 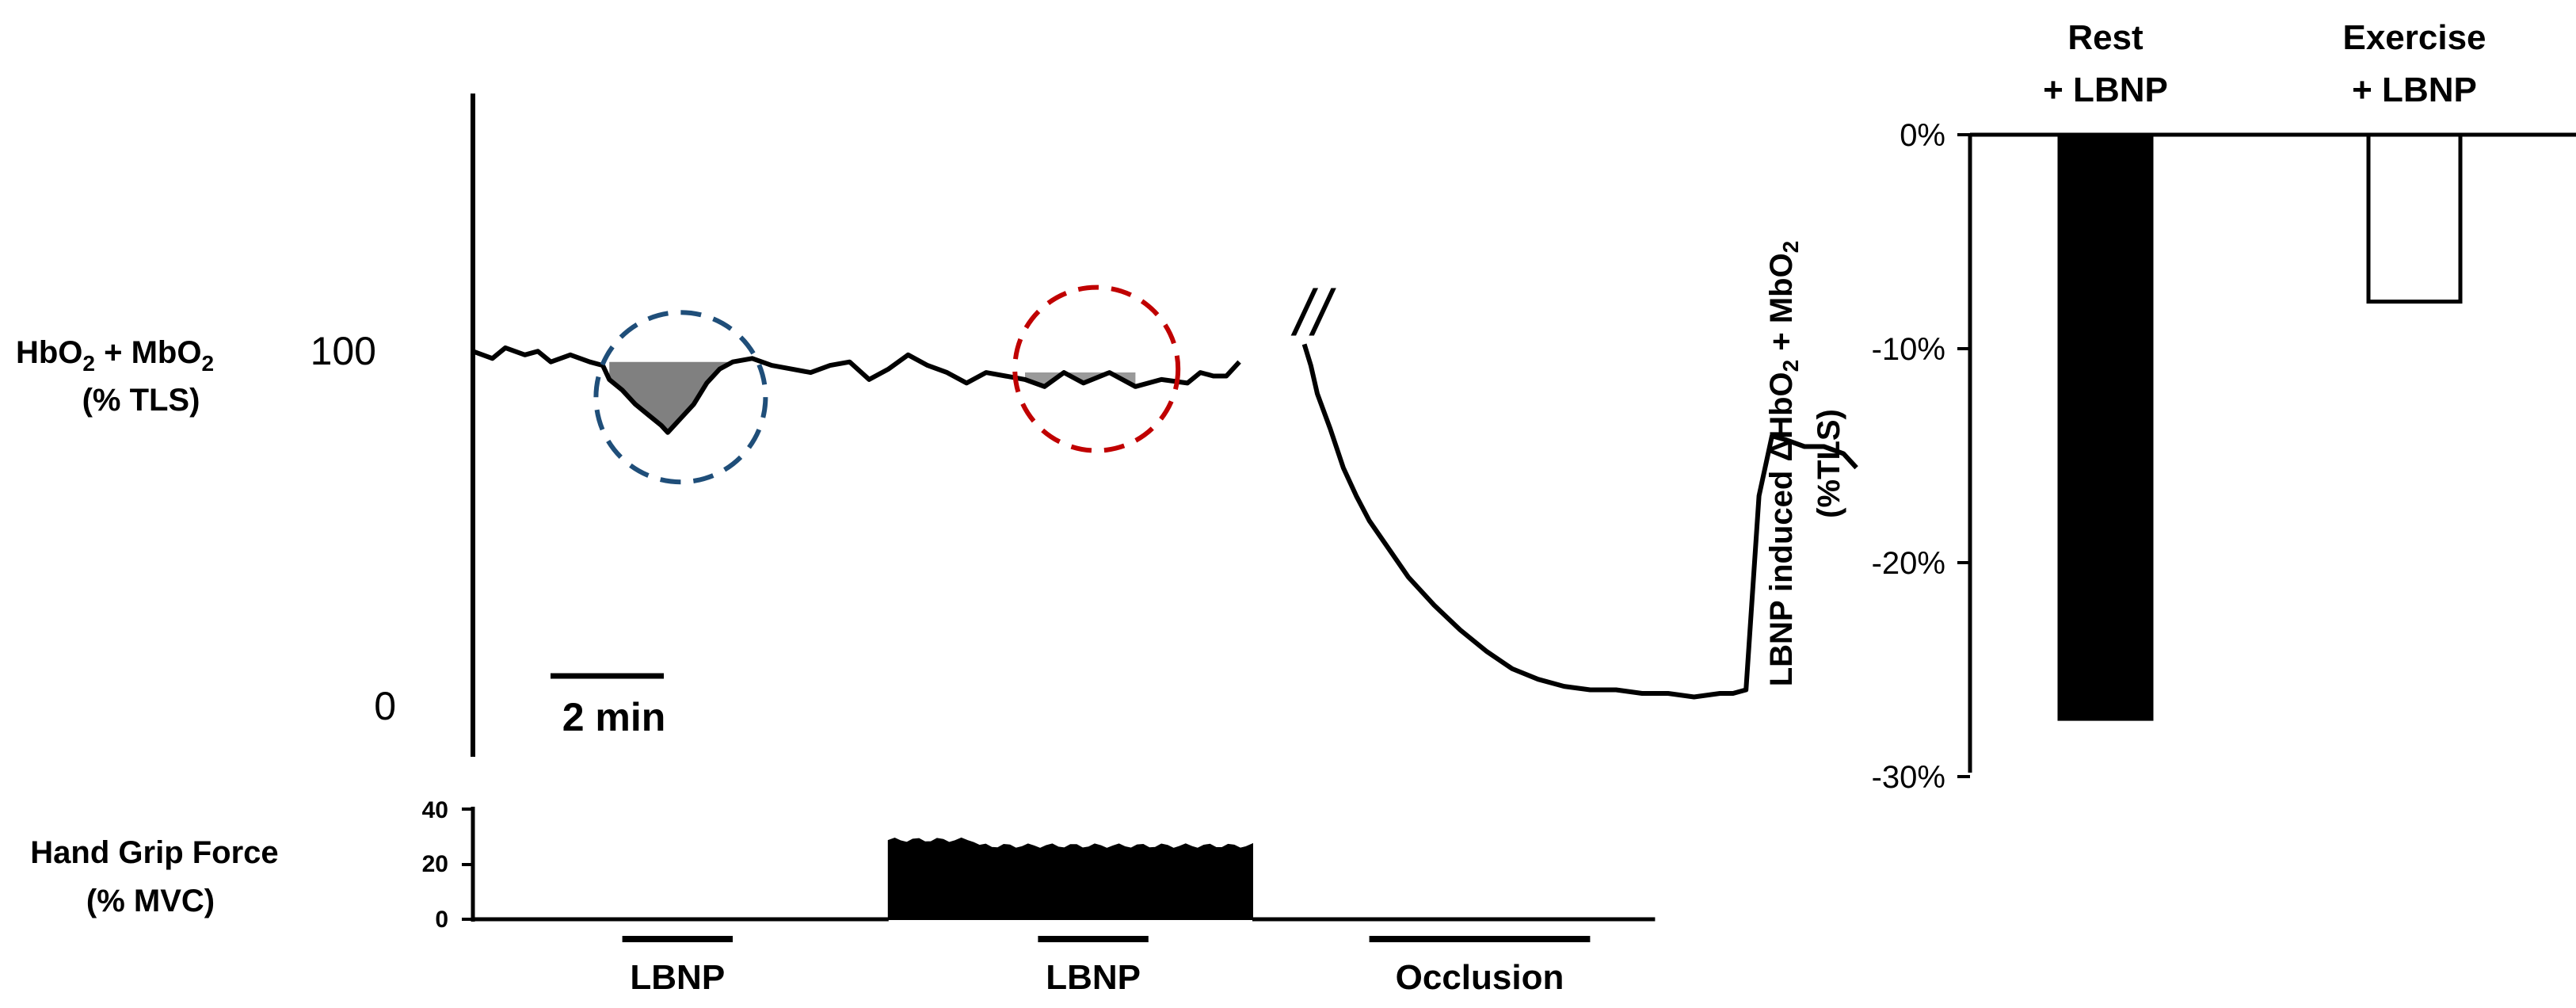 I want to click on trace-shaded-regions, so click(x=872, y=397).